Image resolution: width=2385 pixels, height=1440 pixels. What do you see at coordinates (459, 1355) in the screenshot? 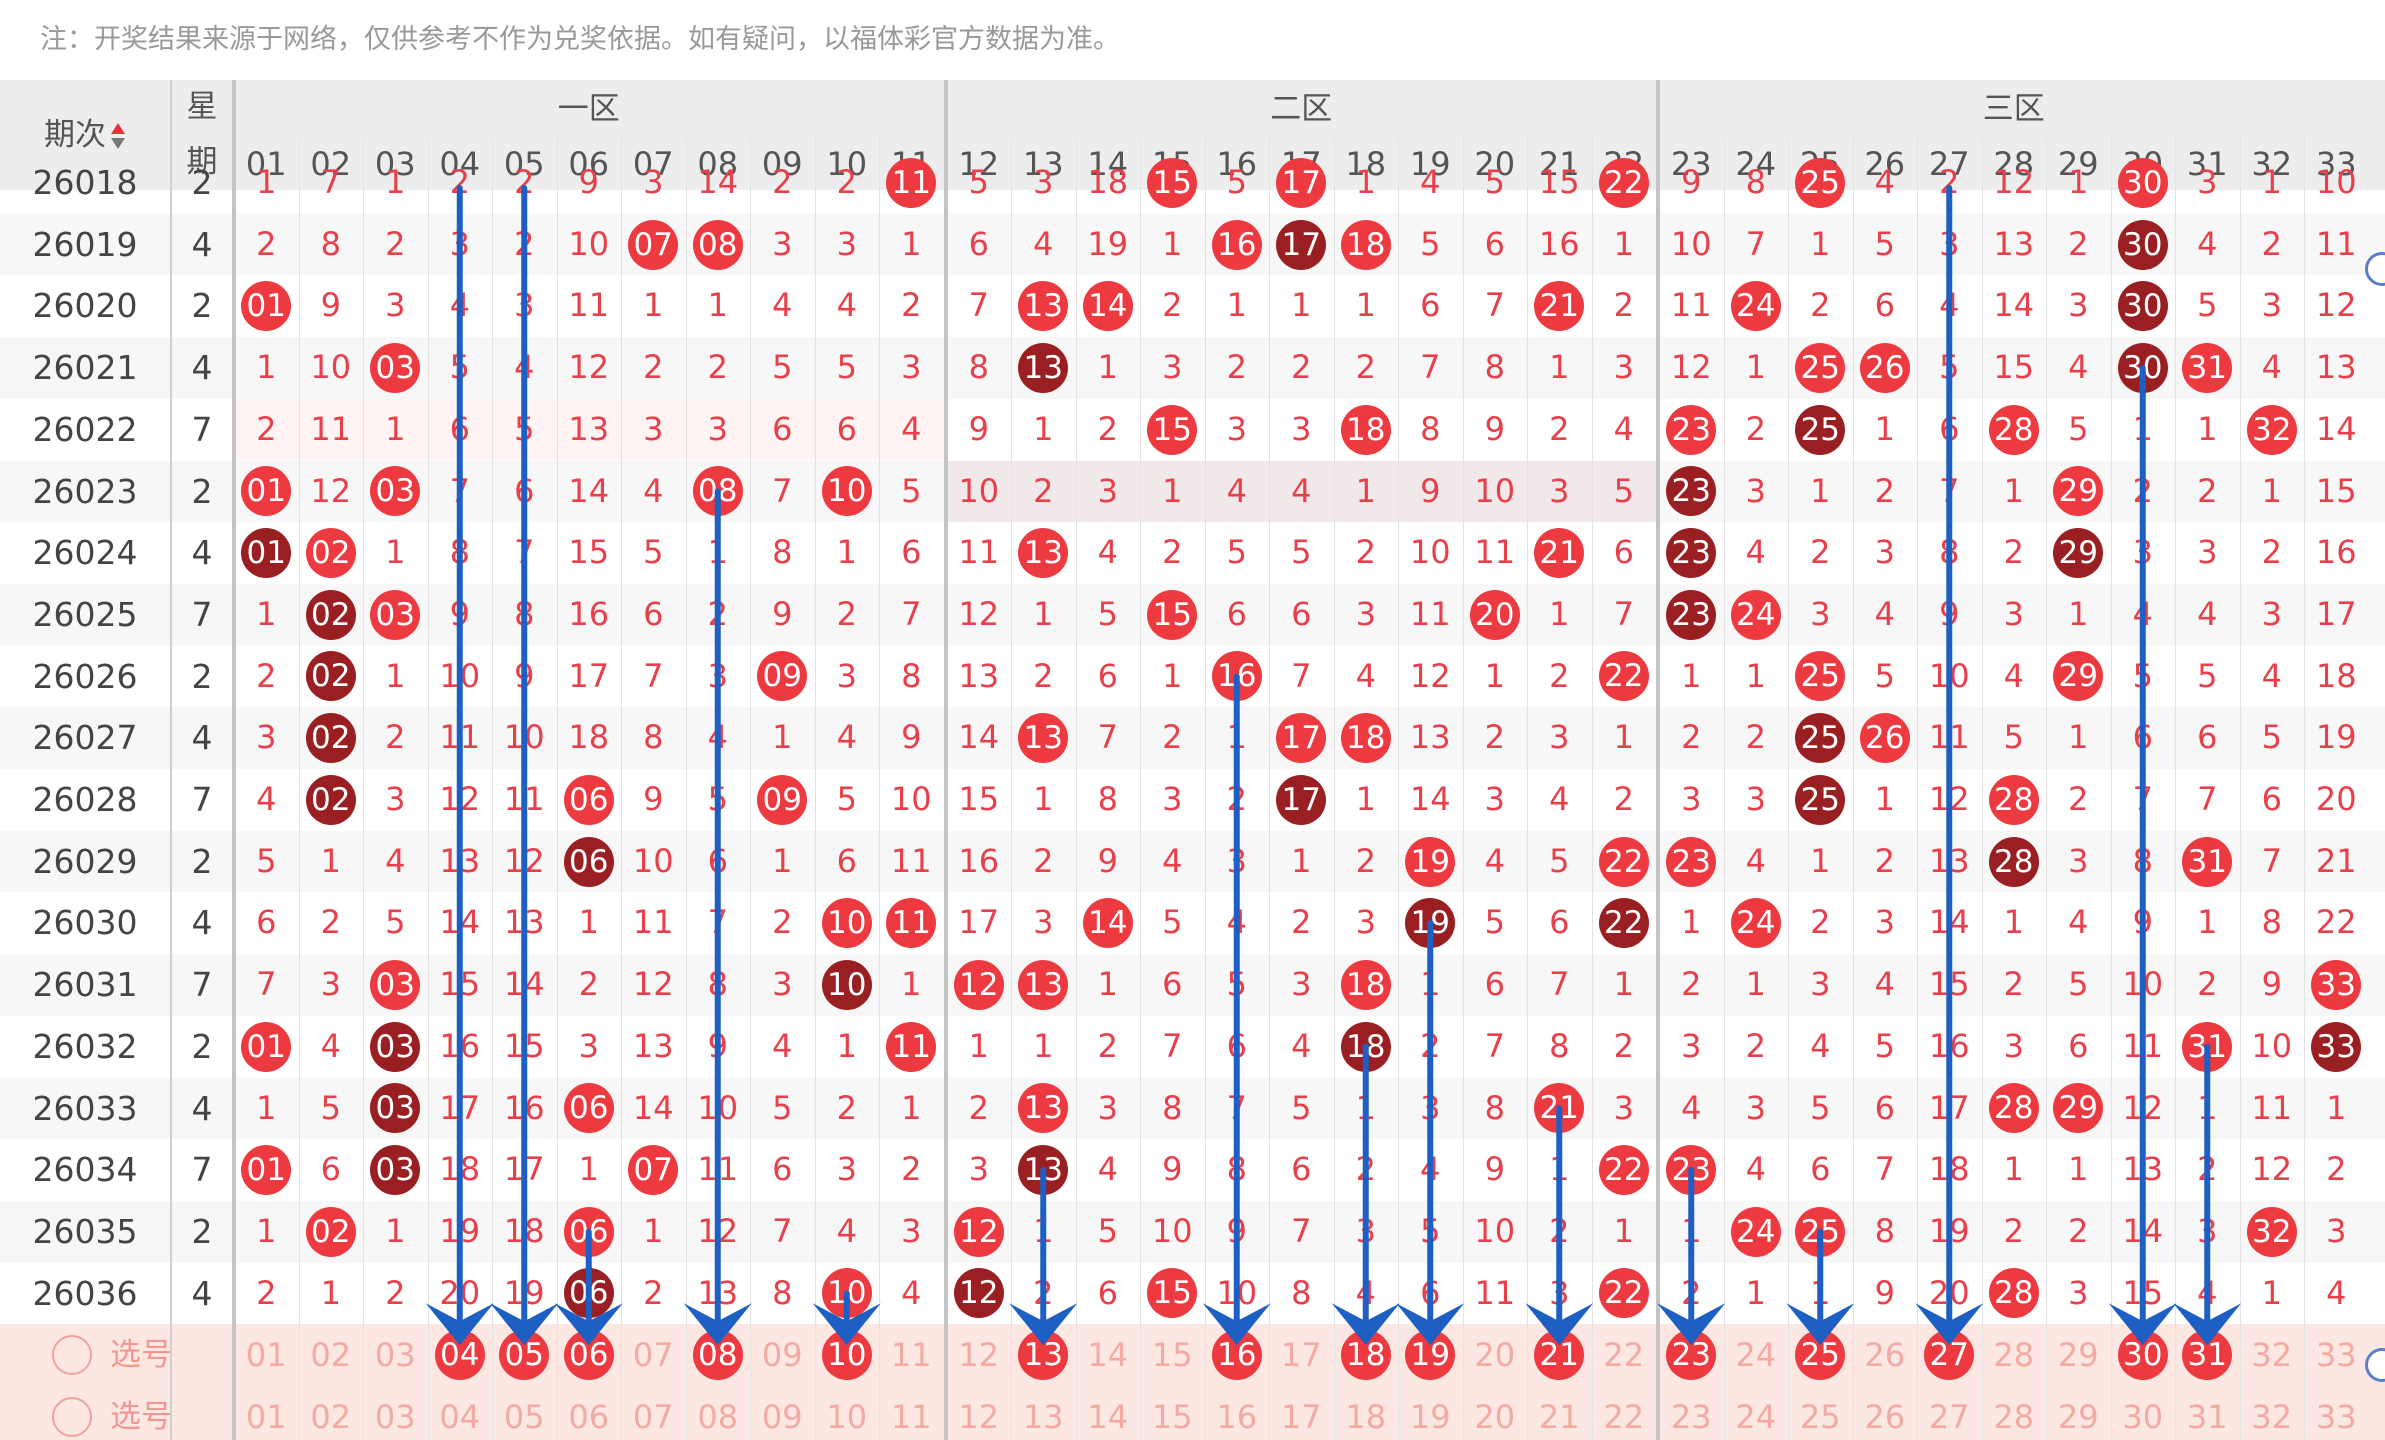
I see `picked-ball-04: 04` at bounding box center [459, 1355].